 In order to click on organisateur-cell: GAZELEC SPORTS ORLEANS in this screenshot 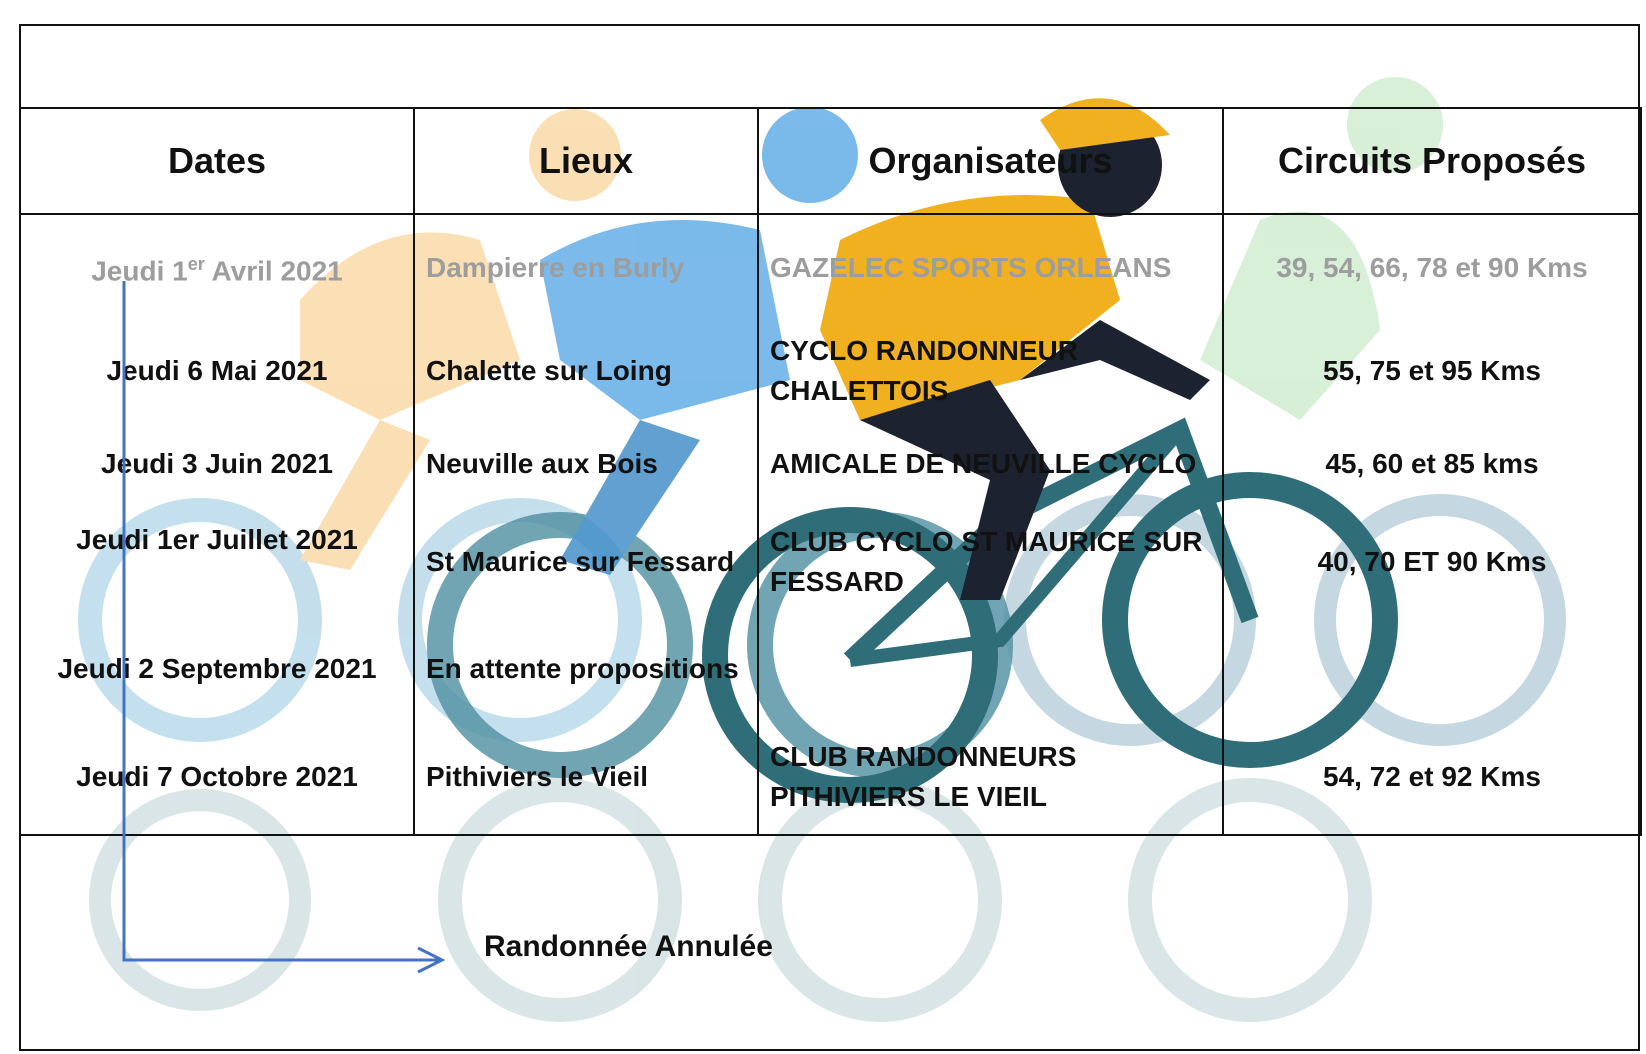, I will do `click(990, 267)`.